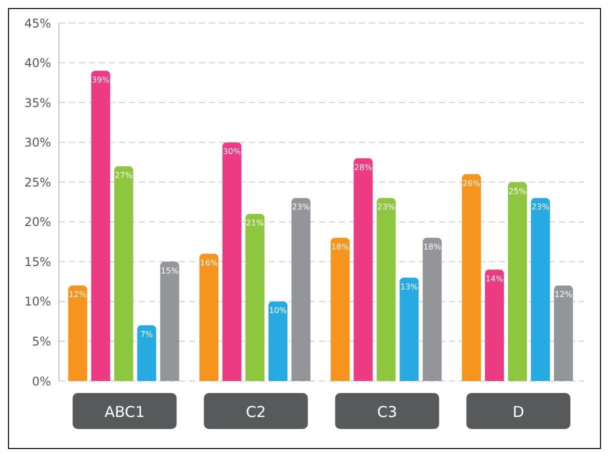 The height and width of the screenshot is (459, 611). Describe the element at coordinates (517, 191) in the screenshot. I see `data-label: 25%` at that location.